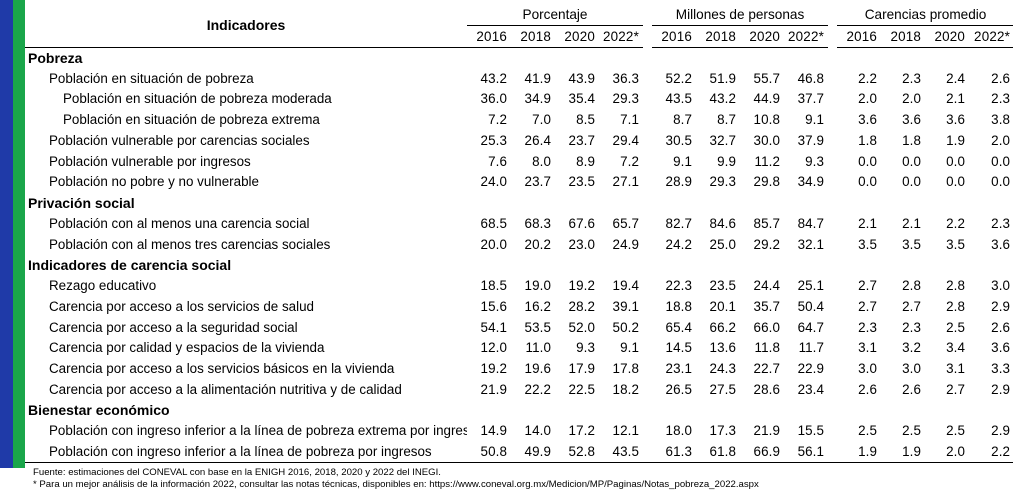  I want to click on header-indicators: Indicadores, so click(246, 26).